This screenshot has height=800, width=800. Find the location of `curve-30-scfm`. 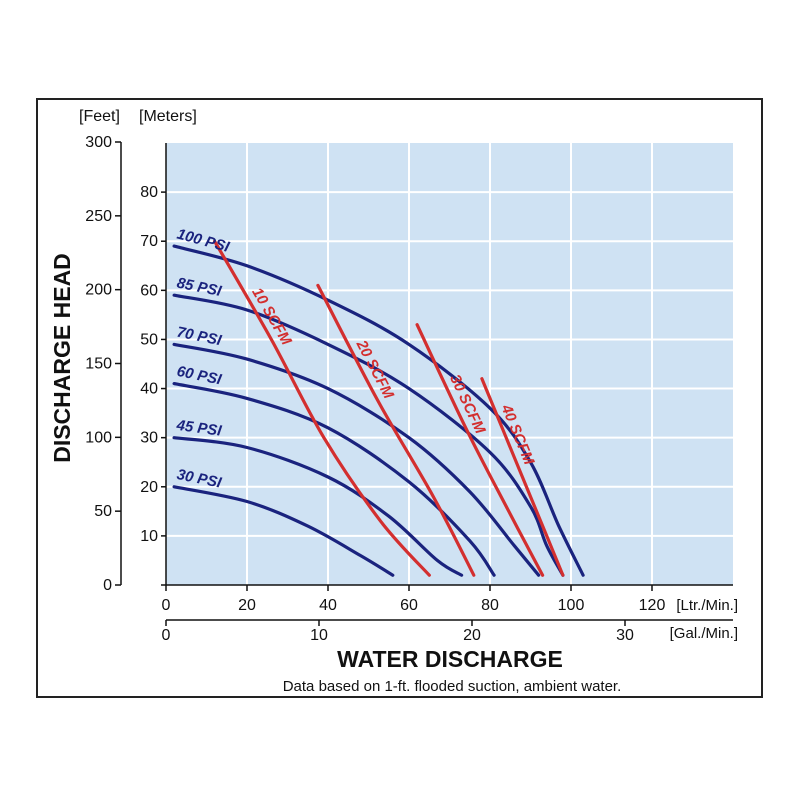

curve-30-scfm is located at coordinates (480, 450).